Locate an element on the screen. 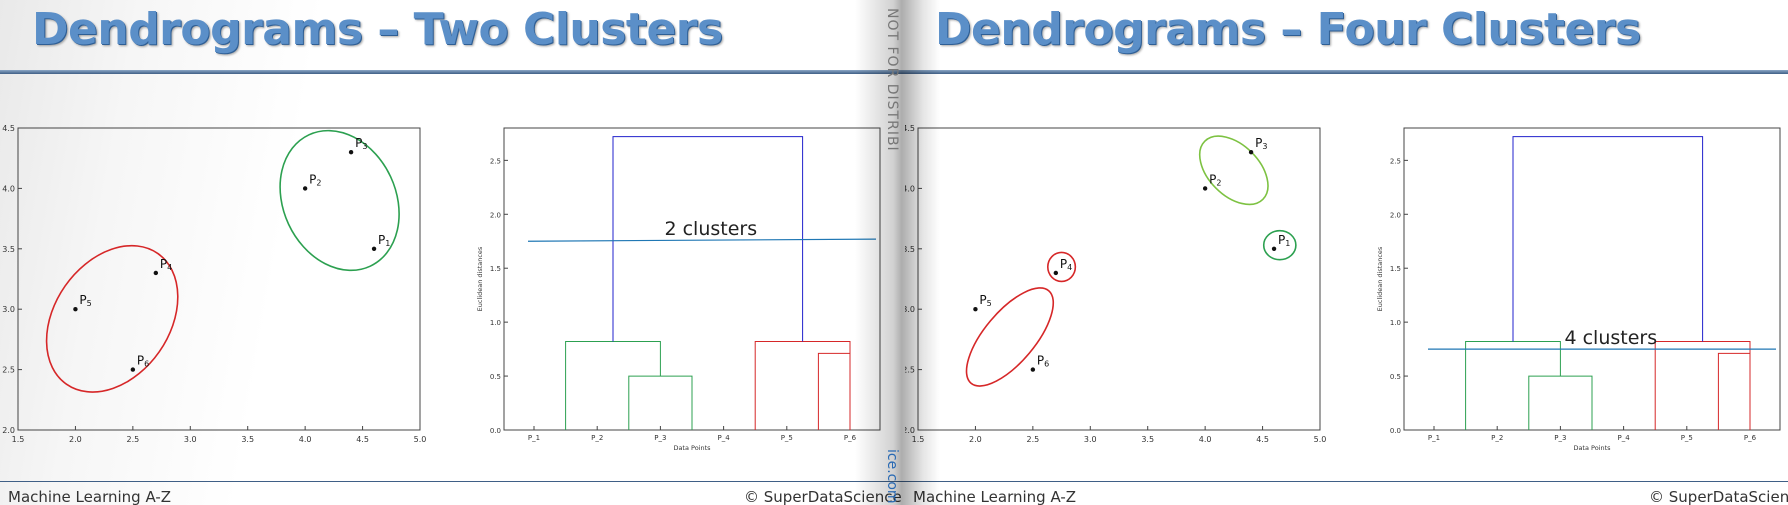 The image size is (1788, 505). y-tick-label: 0.5 is located at coordinates (495, 377).